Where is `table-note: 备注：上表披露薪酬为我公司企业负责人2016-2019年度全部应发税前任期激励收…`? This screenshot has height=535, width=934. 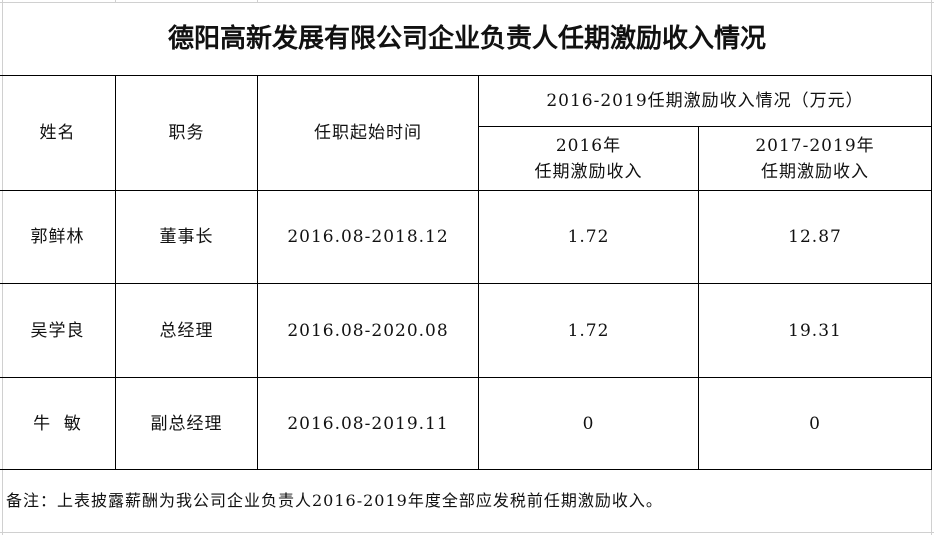
table-note: 备注：上表披露薪酬为我公司企业负责人2016-2019年度全部应发税前任期激励收… is located at coordinates (334, 500).